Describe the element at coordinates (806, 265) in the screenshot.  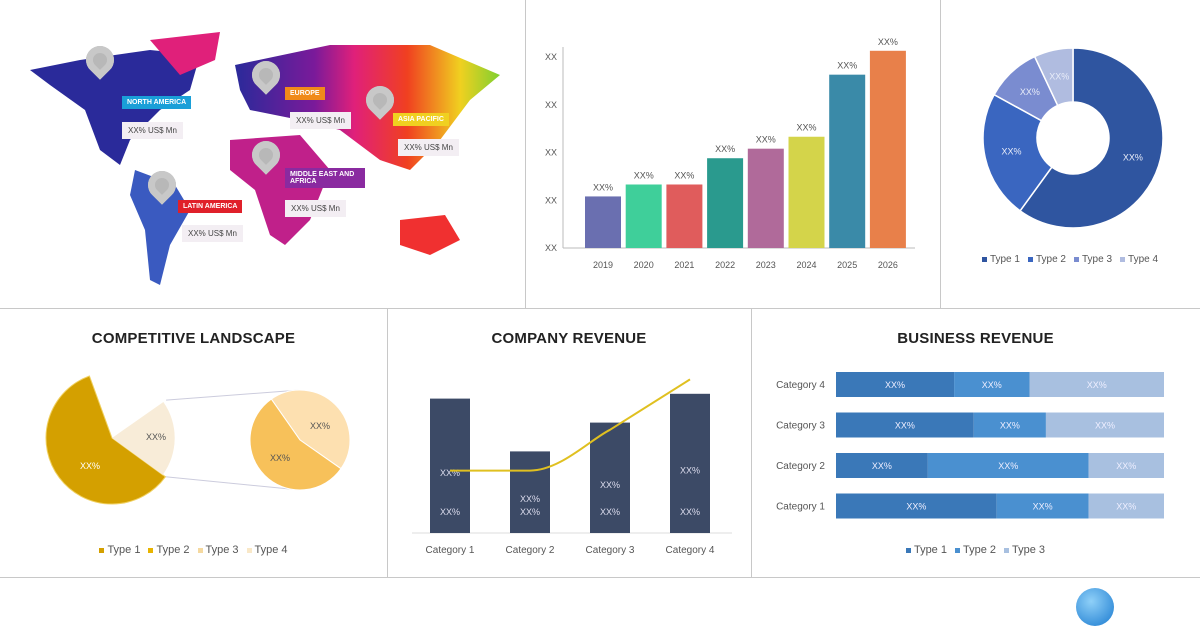
I see `x-tick-label: 2024` at that location.